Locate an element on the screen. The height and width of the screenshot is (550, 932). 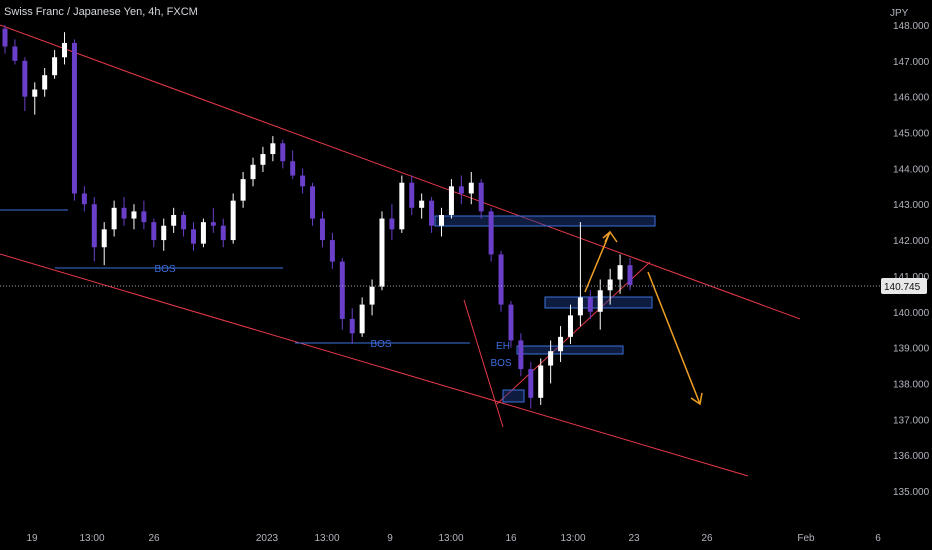
time-axis: 19 13:00 26 2023 13:00 9 13:00 16 13:00 23 26 Feb 6 is located at coordinates (453, 538).